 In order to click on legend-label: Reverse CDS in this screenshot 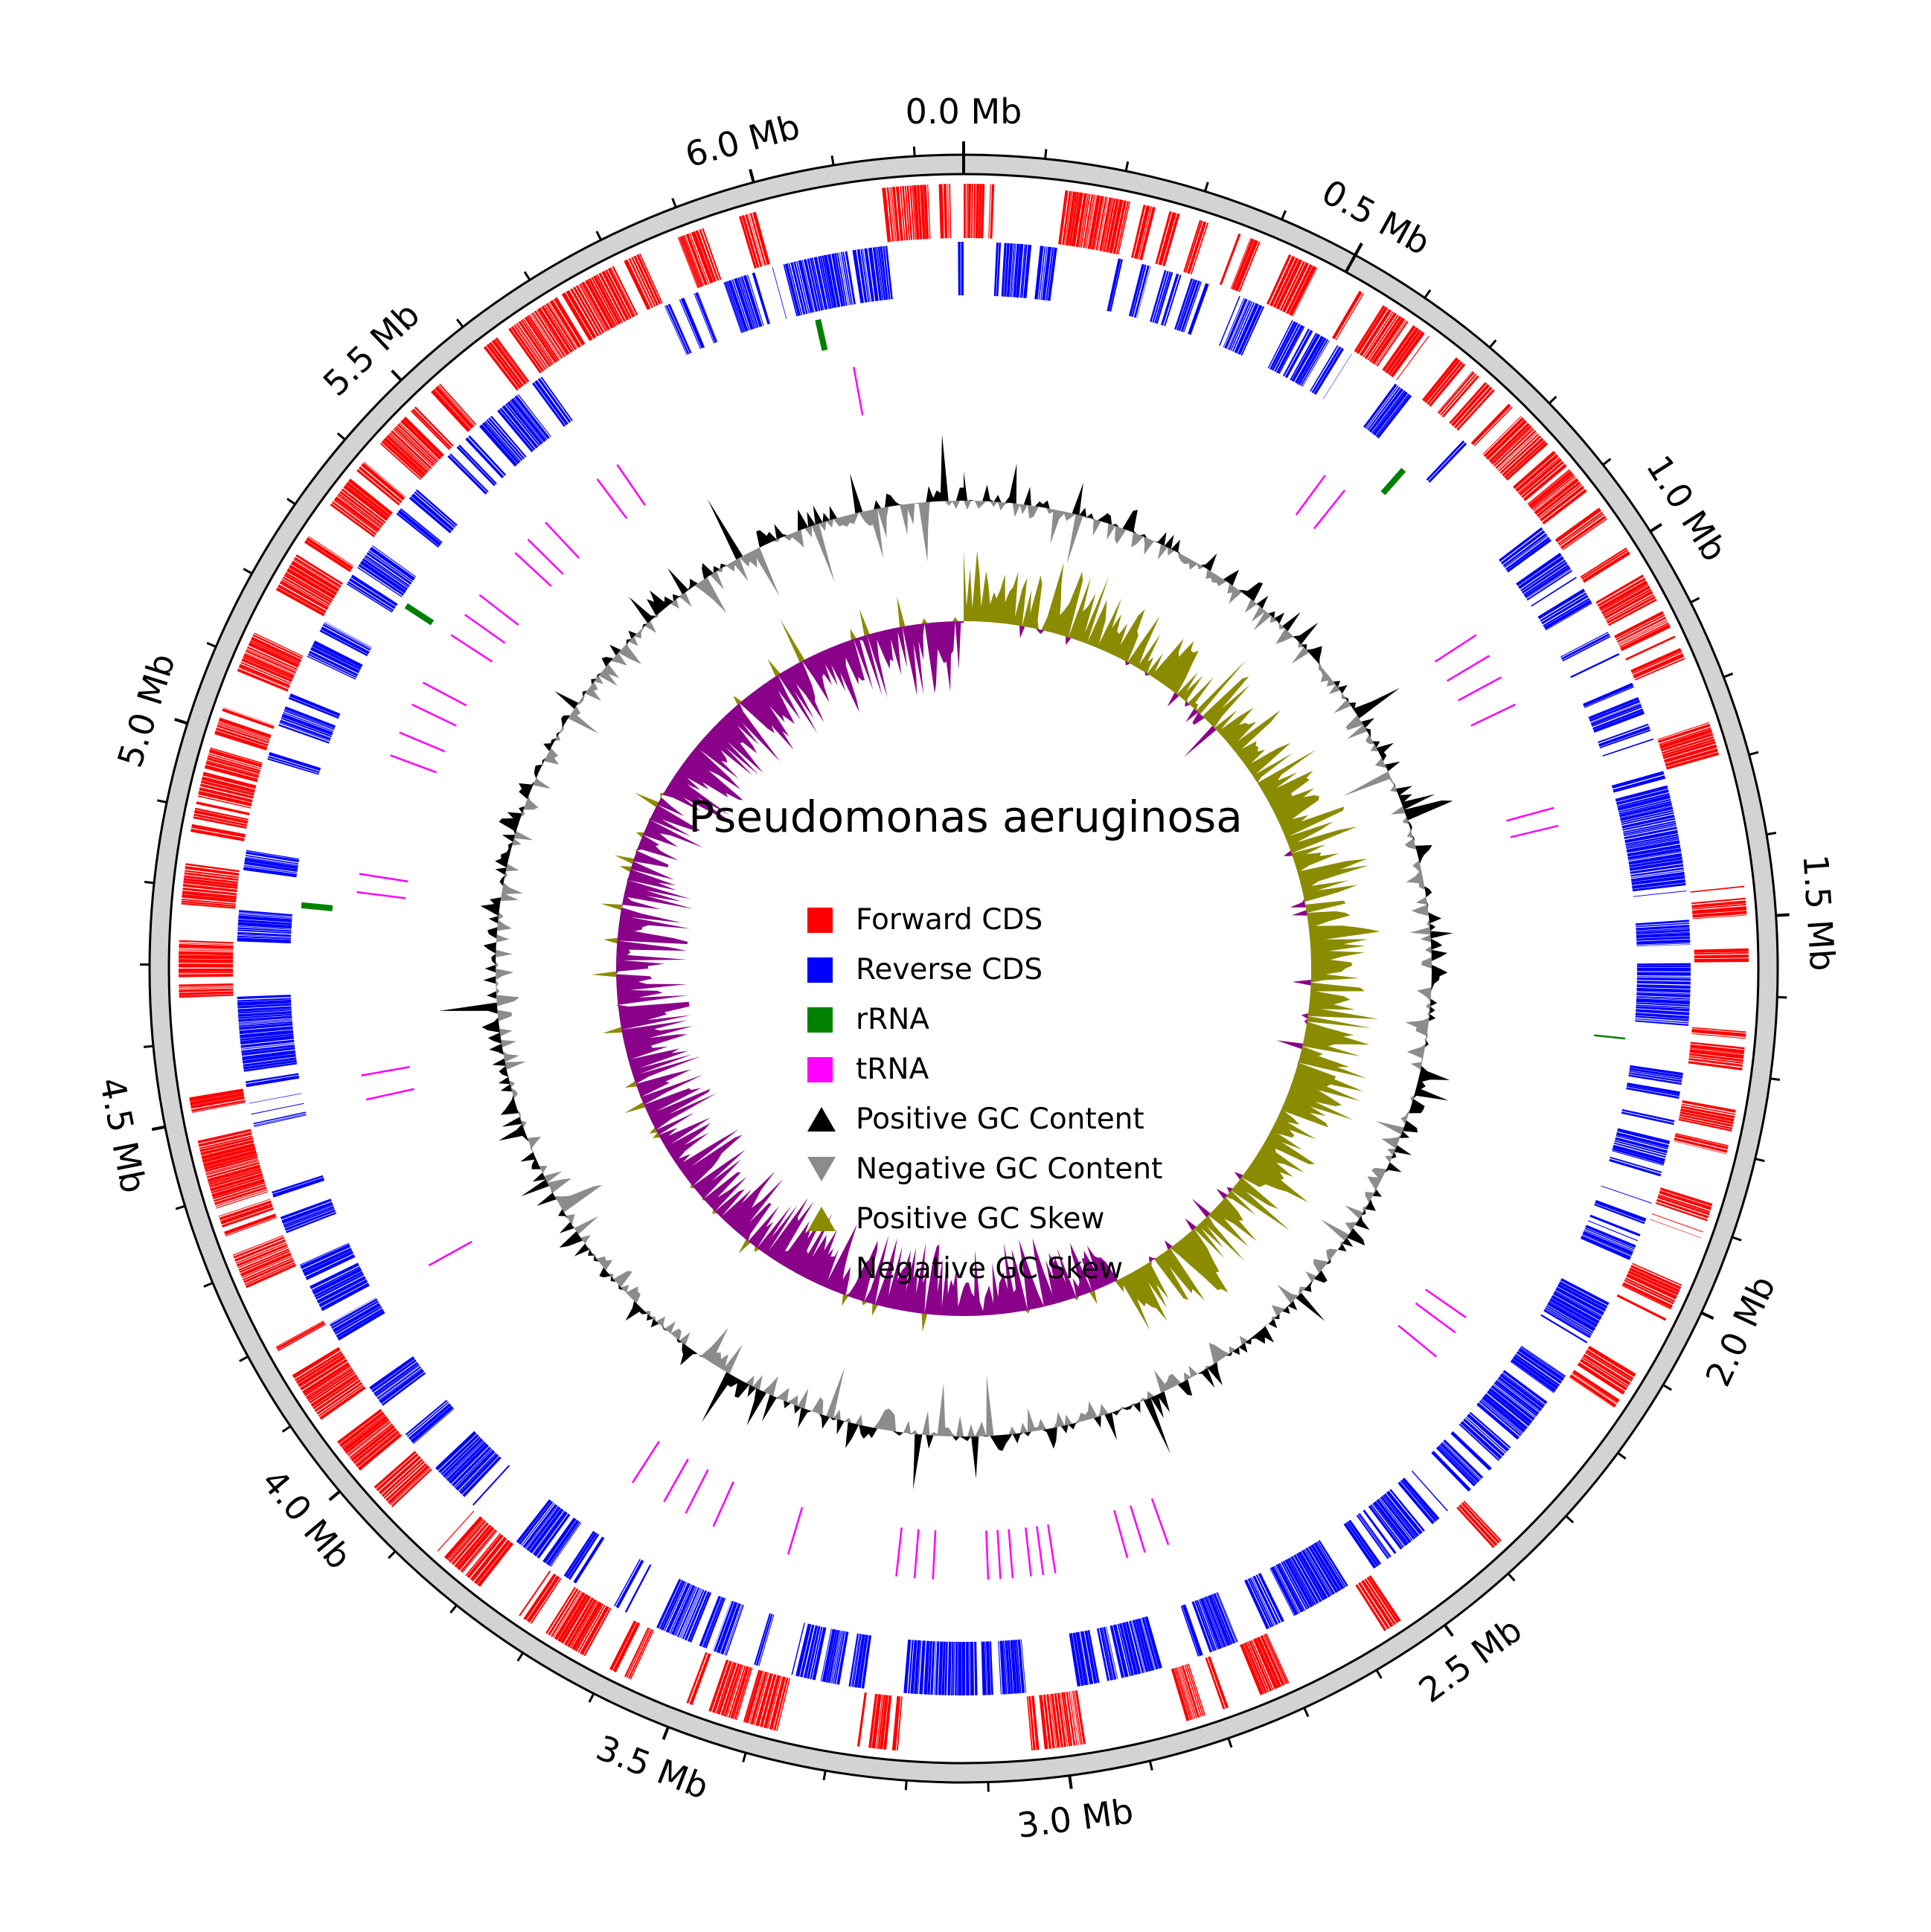, I will do `click(949, 969)`.